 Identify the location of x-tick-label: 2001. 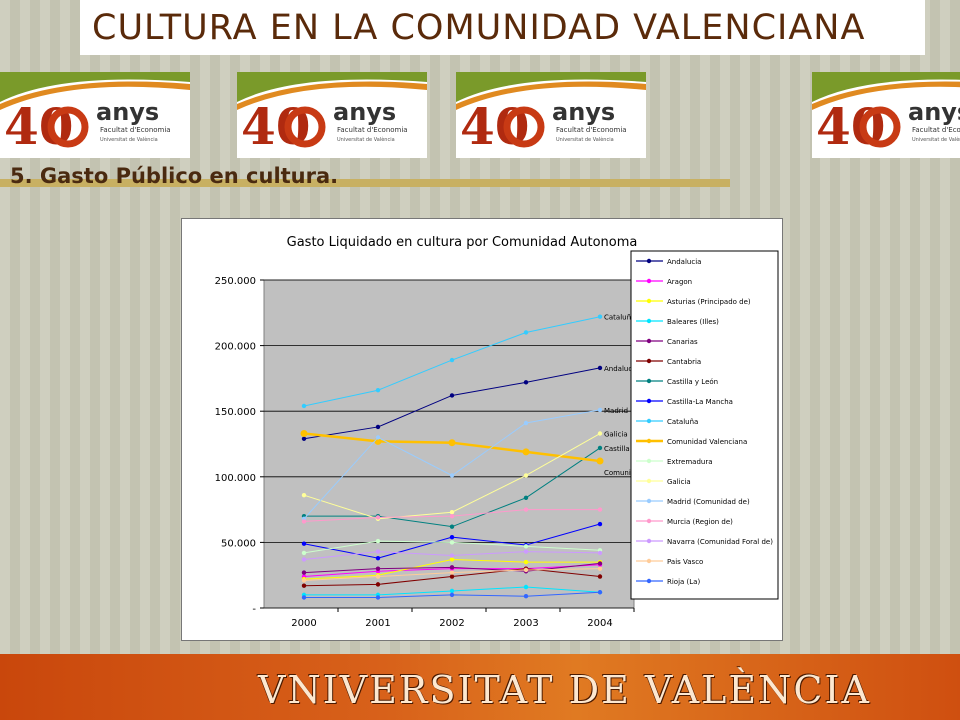
(377, 623).